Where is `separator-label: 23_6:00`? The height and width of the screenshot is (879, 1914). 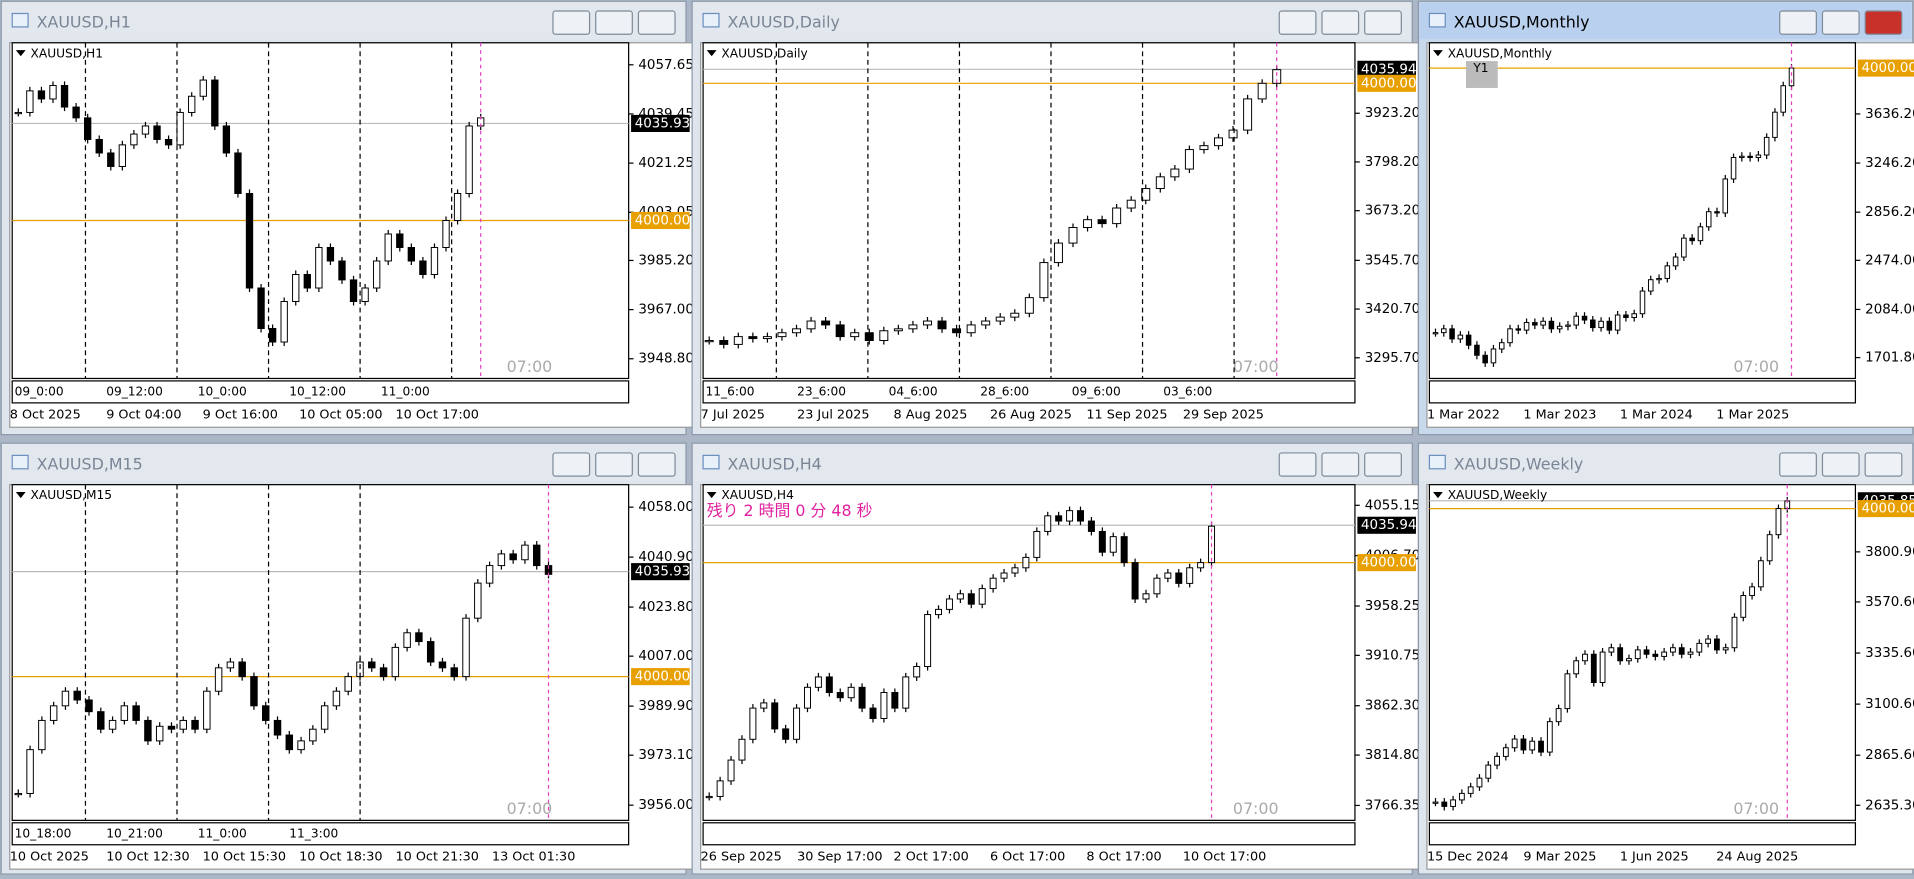
separator-label: 23_6:00 is located at coordinates (821, 391).